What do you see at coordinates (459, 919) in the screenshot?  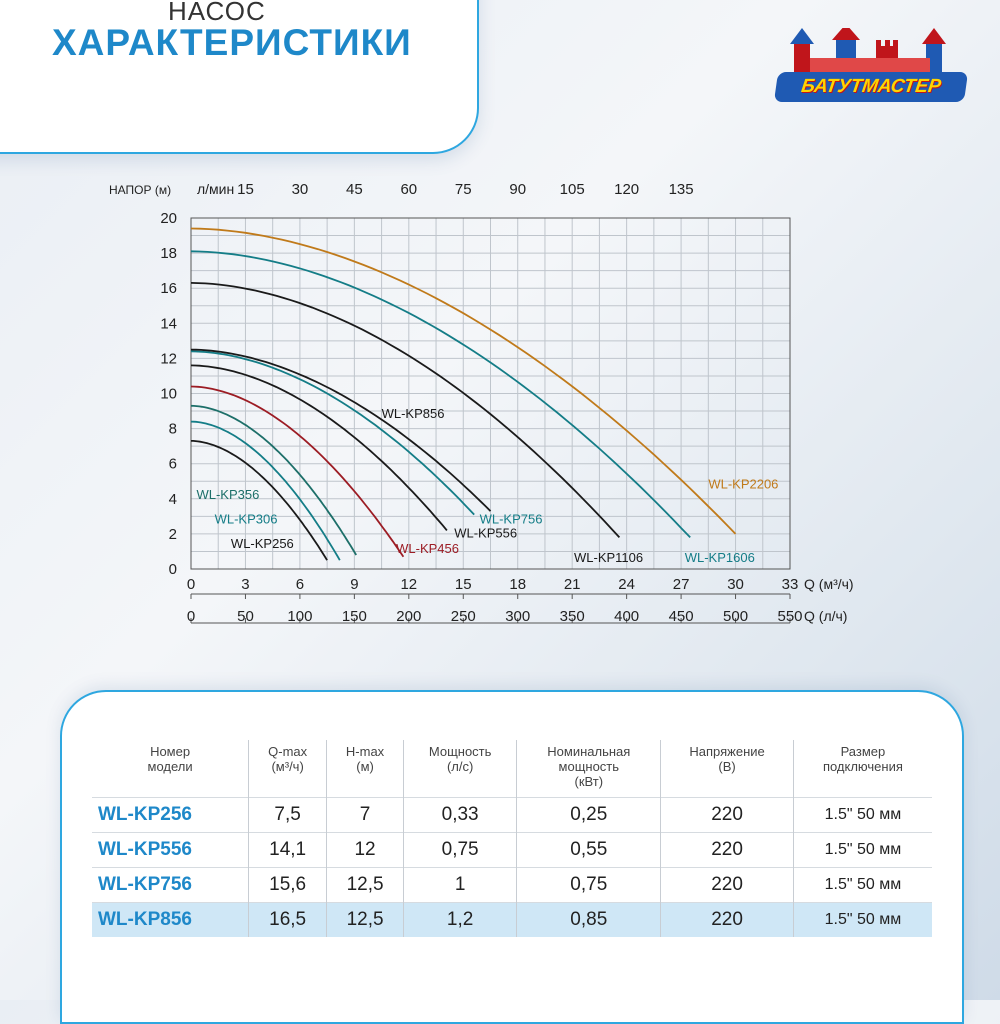 I see `table-cell: 1,2` at bounding box center [459, 919].